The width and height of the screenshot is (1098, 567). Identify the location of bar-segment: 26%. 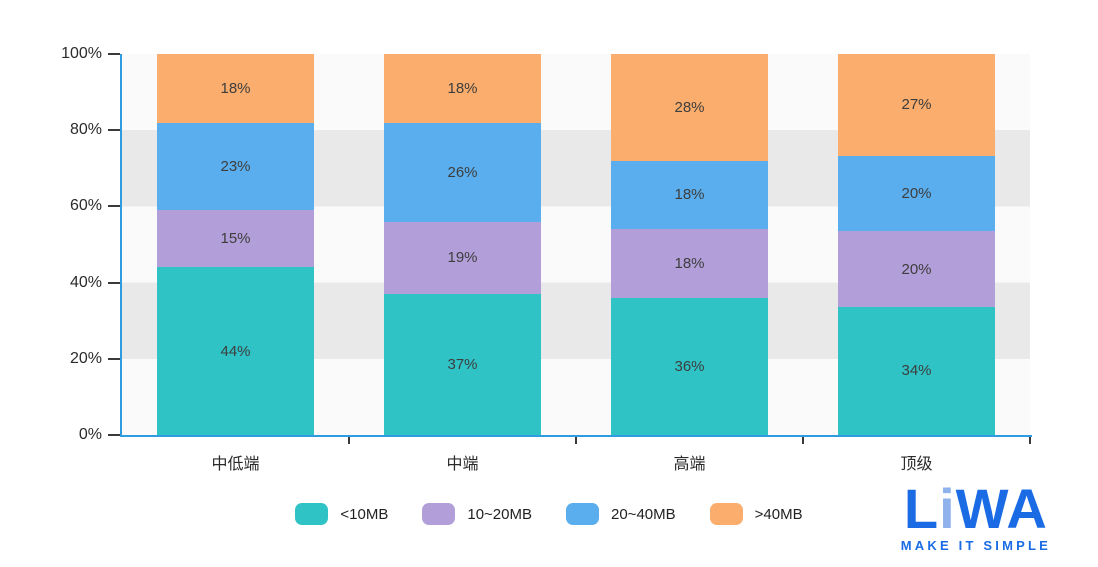
(462, 172).